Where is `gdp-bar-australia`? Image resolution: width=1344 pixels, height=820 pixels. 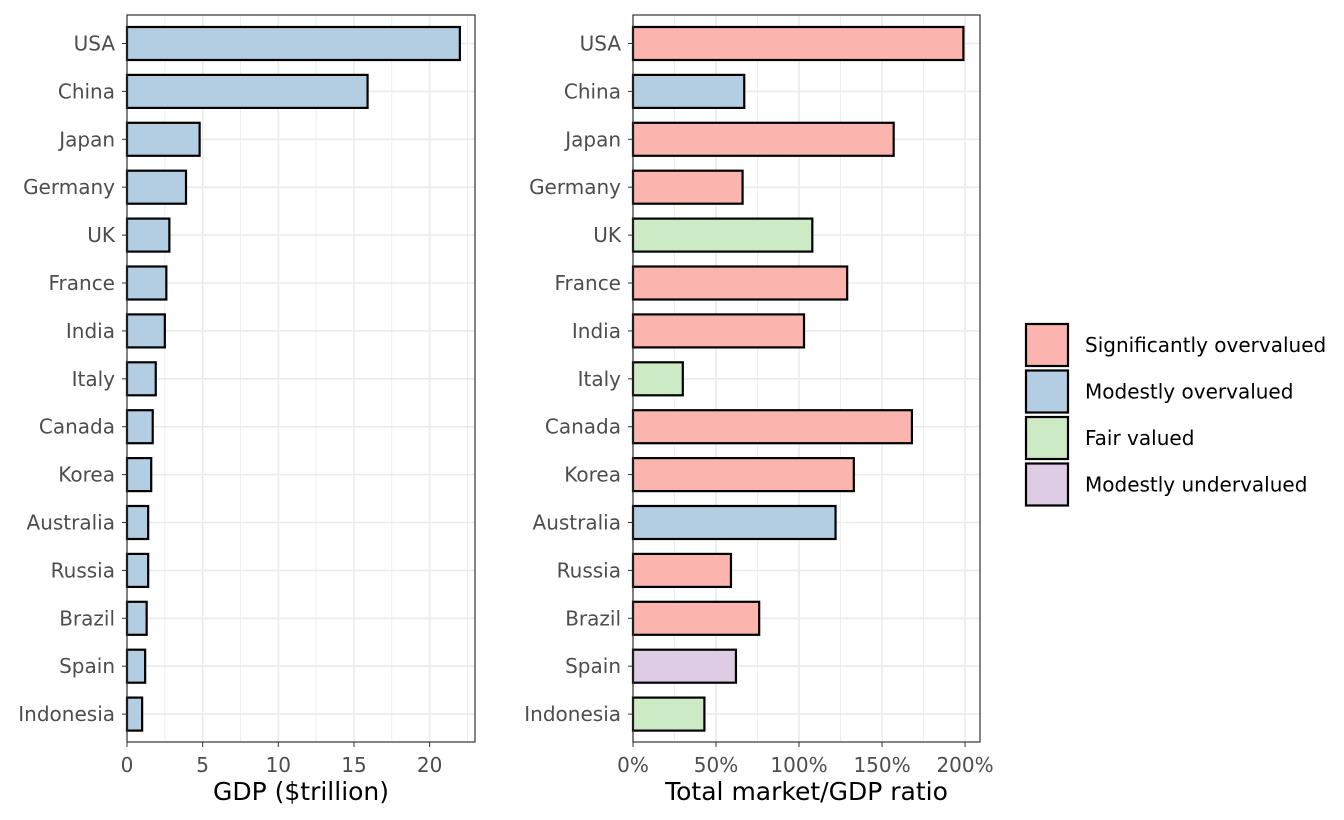 gdp-bar-australia is located at coordinates (137, 522).